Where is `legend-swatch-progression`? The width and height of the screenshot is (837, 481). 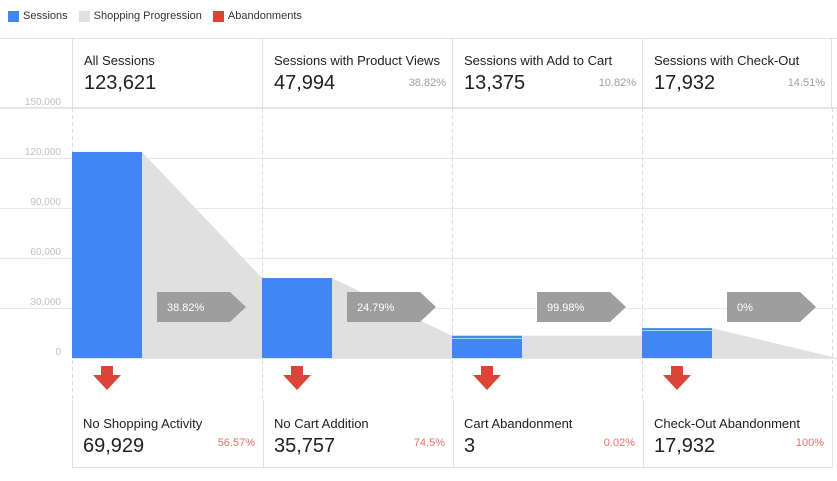
legend-swatch-progression is located at coordinates (84, 16).